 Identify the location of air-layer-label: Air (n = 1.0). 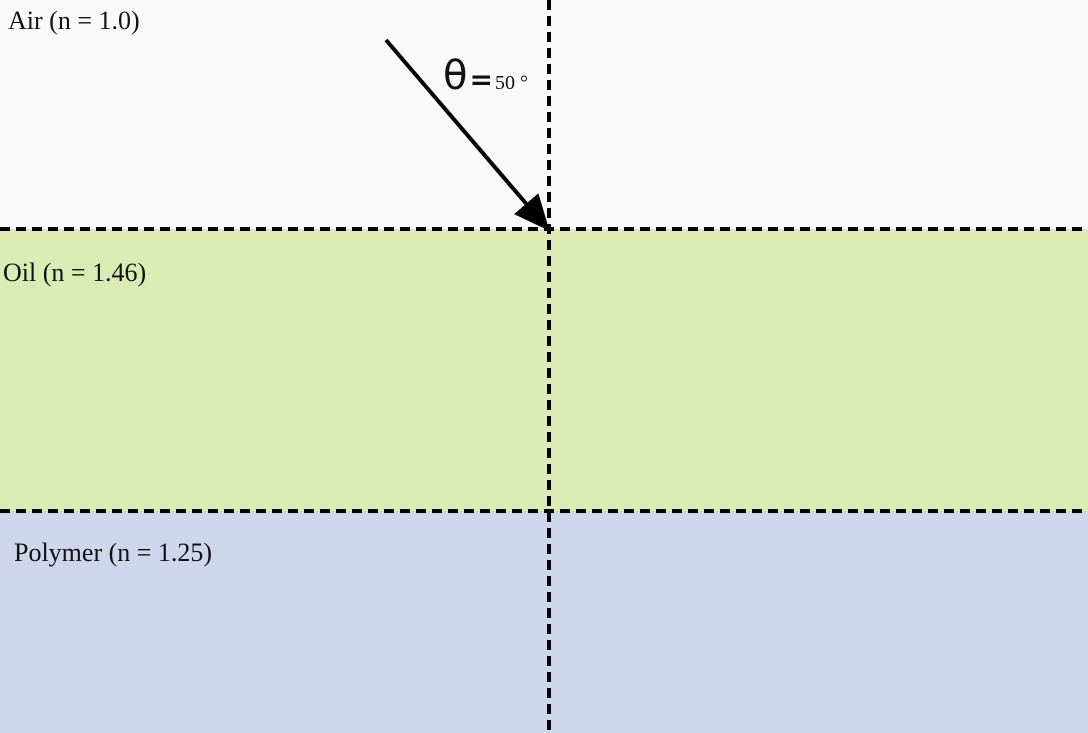
(74, 20).